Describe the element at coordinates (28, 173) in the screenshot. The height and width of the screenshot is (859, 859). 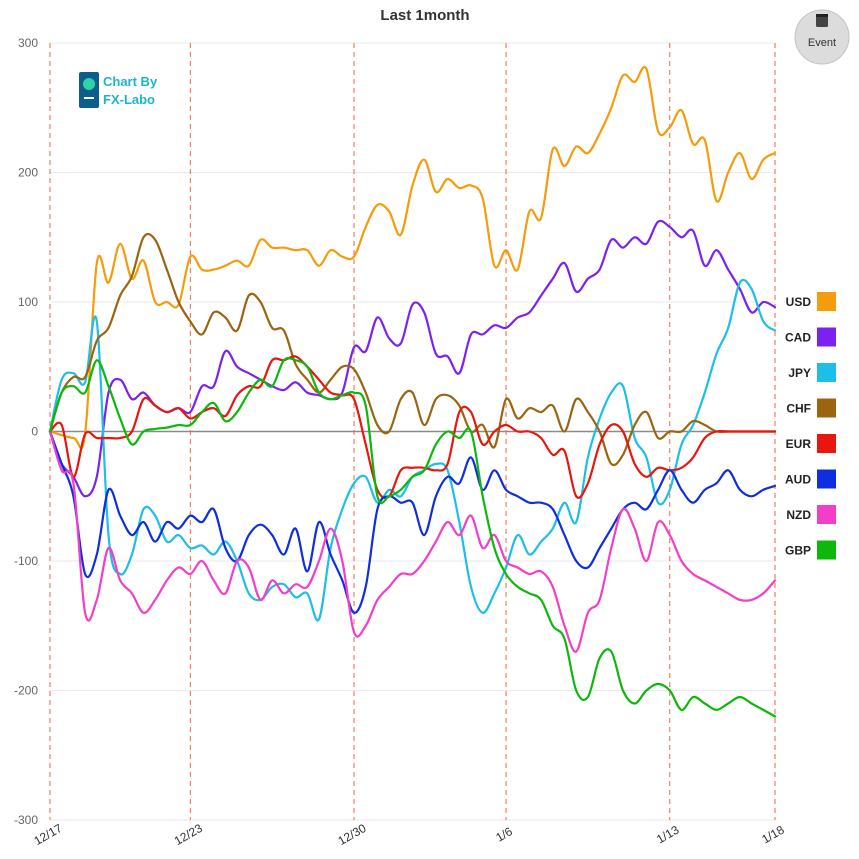
I see `y-tick-label: 200` at that location.